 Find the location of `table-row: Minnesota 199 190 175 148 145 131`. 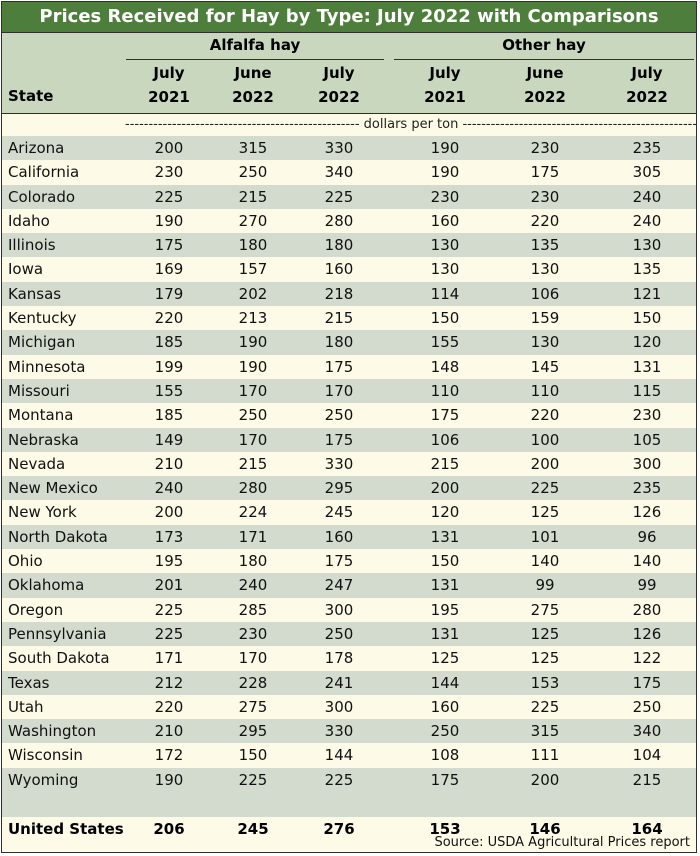

table-row: Minnesota 199 190 175 148 145 131 is located at coordinates (349, 366).